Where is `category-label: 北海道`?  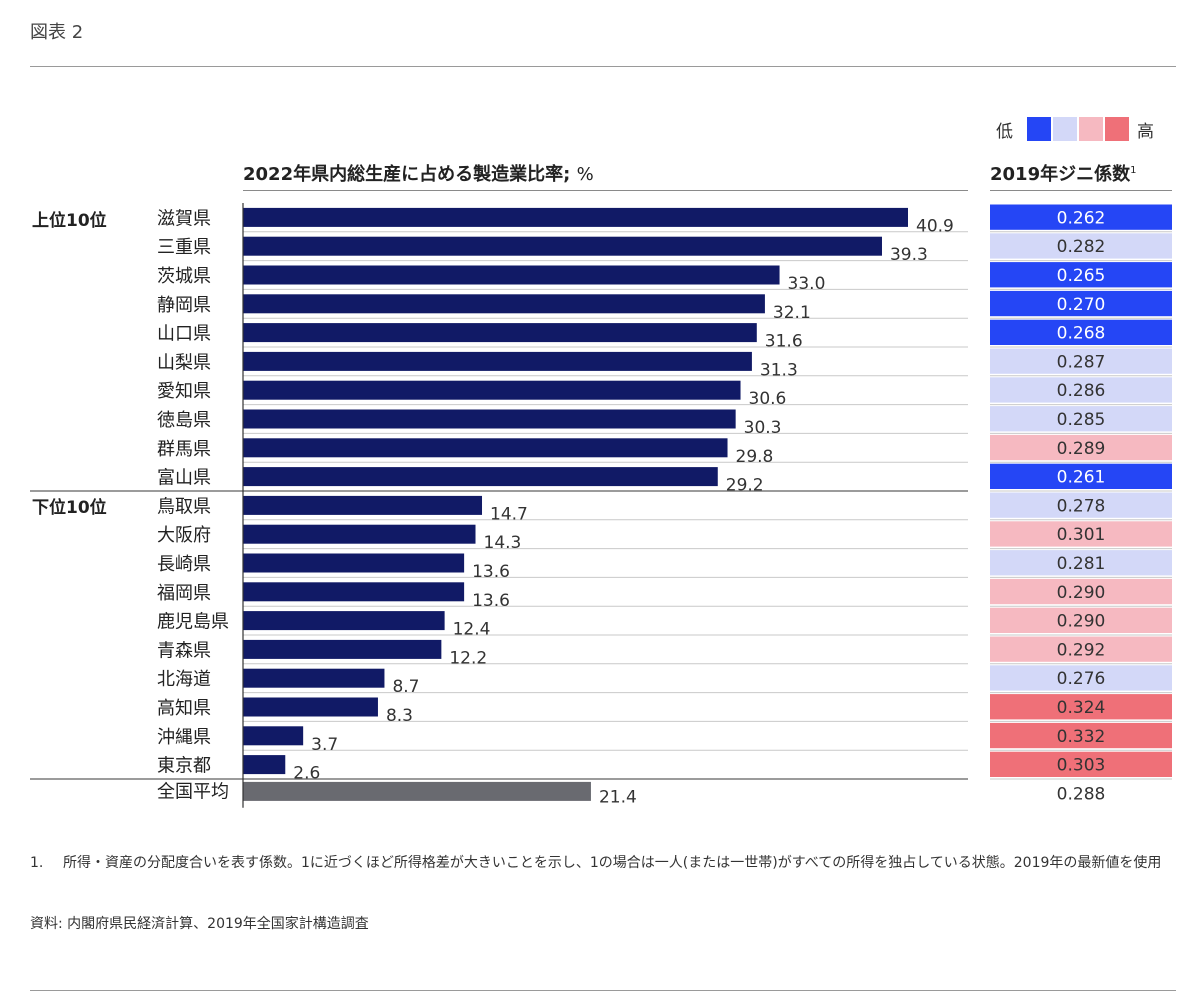
category-label: 北海道 is located at coordinates (184, 679).